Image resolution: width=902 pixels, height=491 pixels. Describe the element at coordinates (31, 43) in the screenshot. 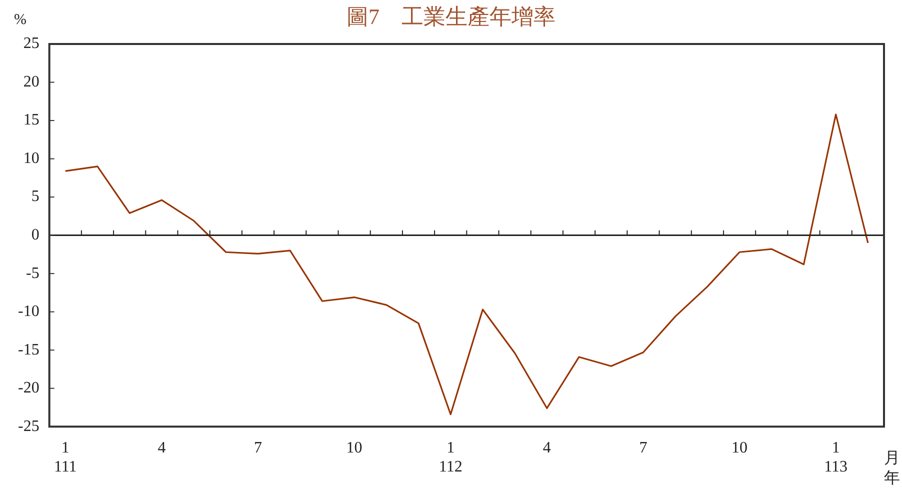

I see `y-tick-label: 25` at that location.